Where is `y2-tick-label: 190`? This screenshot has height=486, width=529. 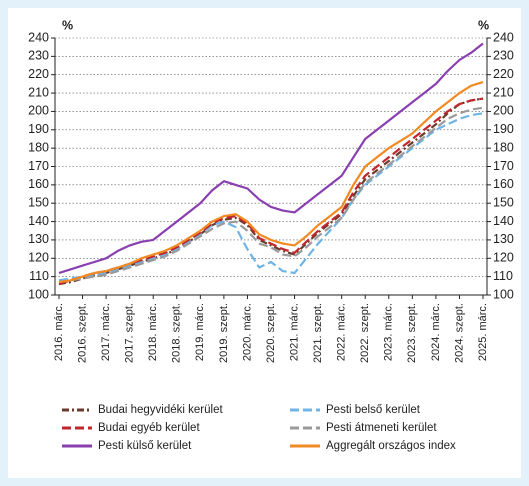 y2-tick-label: 190 is located at coordinates (503, 129).